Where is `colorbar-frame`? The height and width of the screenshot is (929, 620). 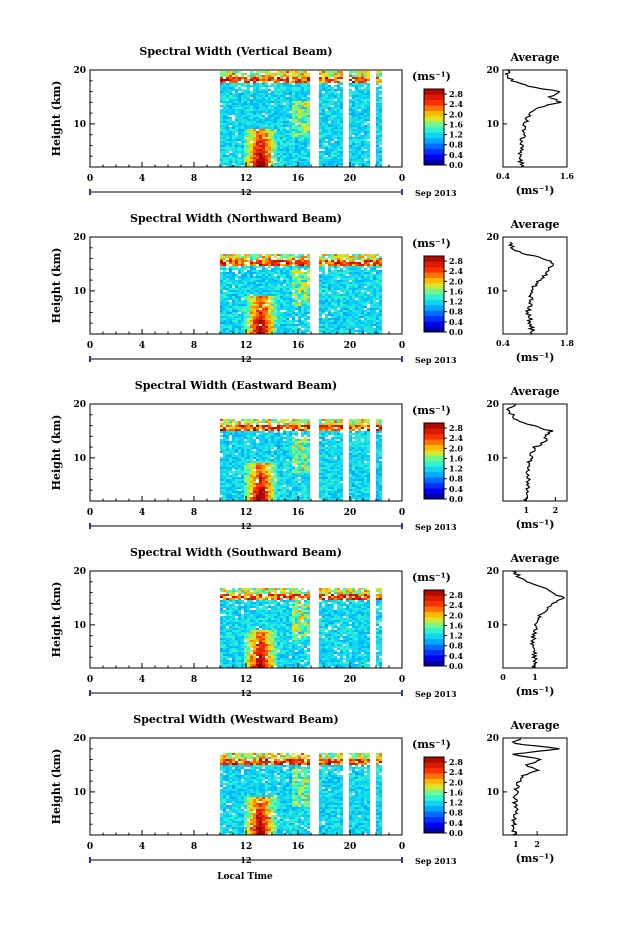
colorbar-frame is located at coordinates (434, 294).